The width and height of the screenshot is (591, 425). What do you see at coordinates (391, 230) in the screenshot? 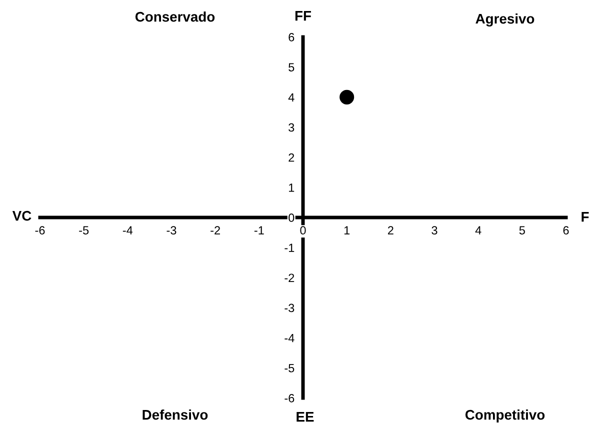
I see `x-tick-label: 2` at bounding box center [391, 230].